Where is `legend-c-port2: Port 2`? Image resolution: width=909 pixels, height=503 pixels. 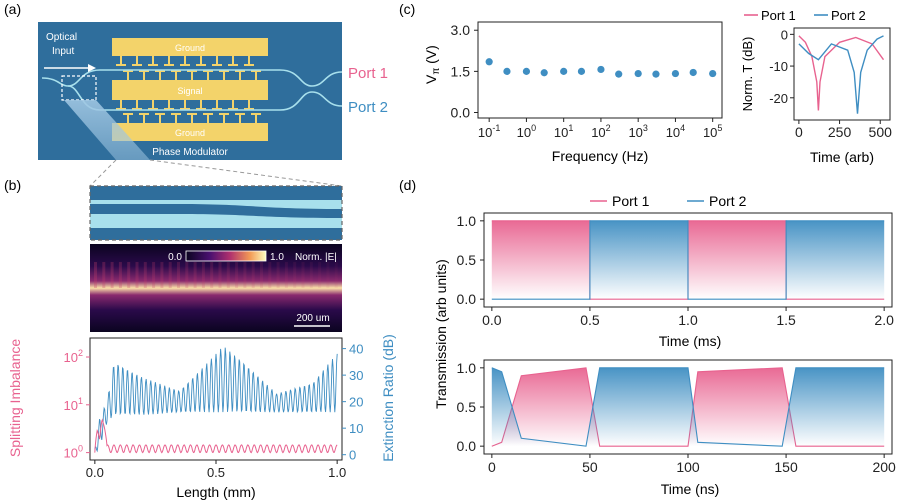
legend-c-port2: Port 2 is located at coordinates (848, 15).